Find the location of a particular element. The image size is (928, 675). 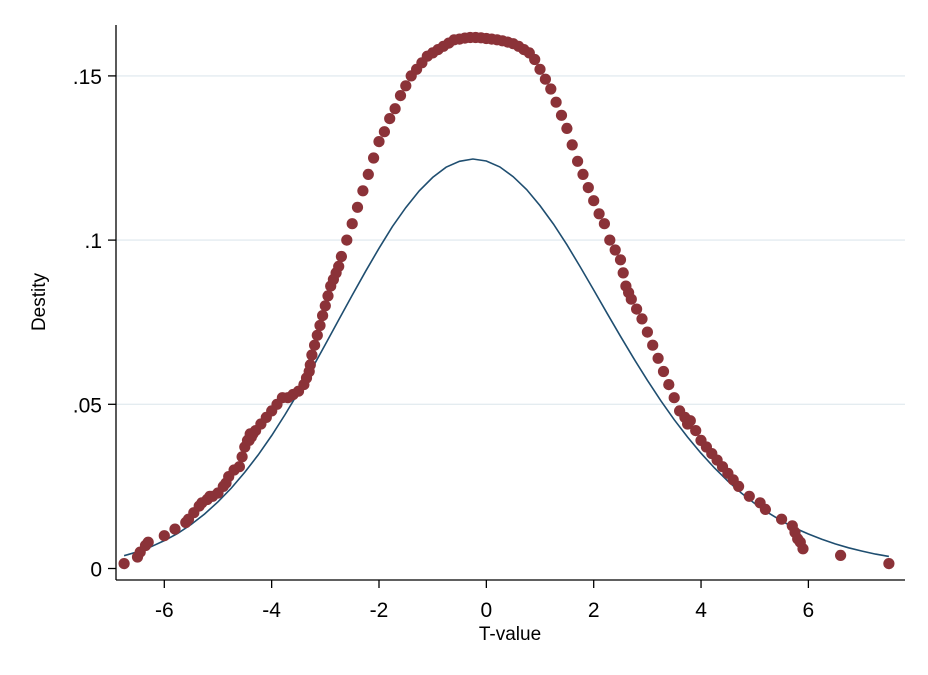

x-tick-label: 4 is located at coordinates (701, 610).